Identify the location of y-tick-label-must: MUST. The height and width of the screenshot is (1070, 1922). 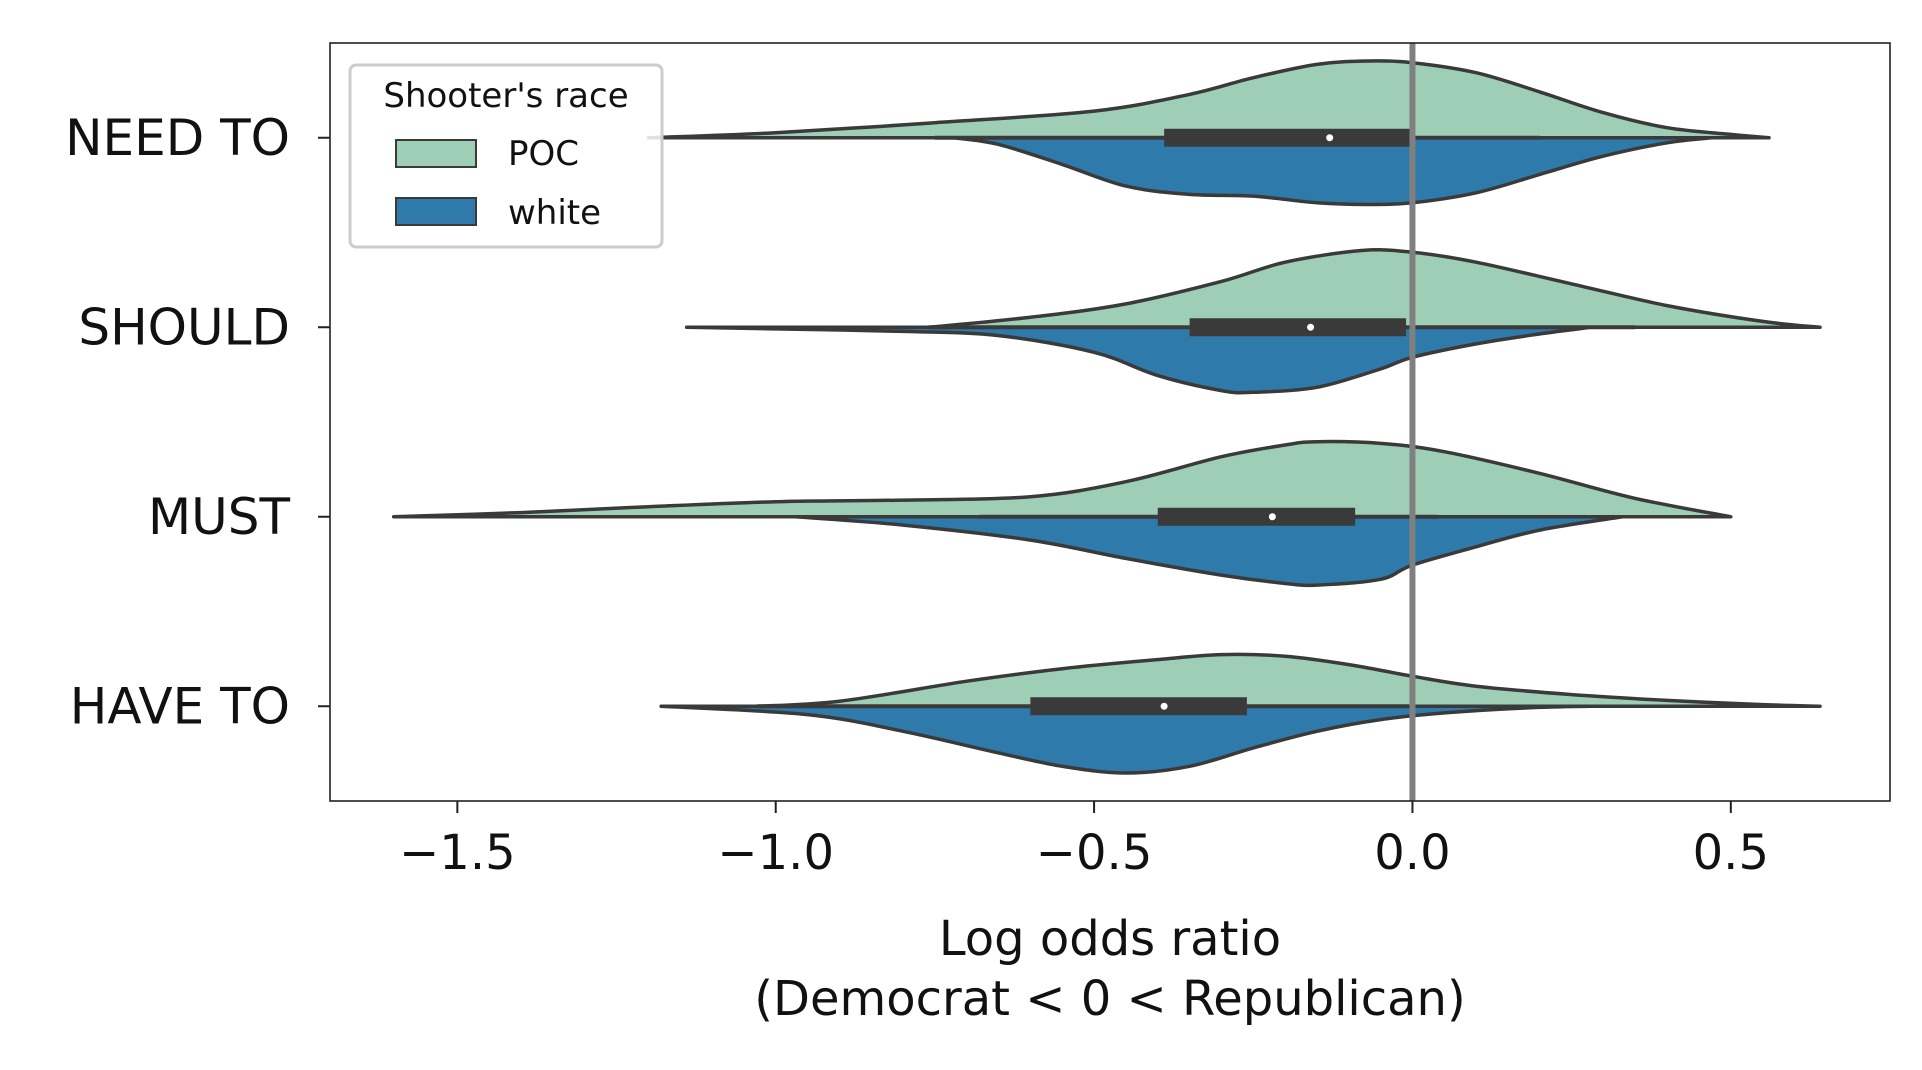
(219, 517).